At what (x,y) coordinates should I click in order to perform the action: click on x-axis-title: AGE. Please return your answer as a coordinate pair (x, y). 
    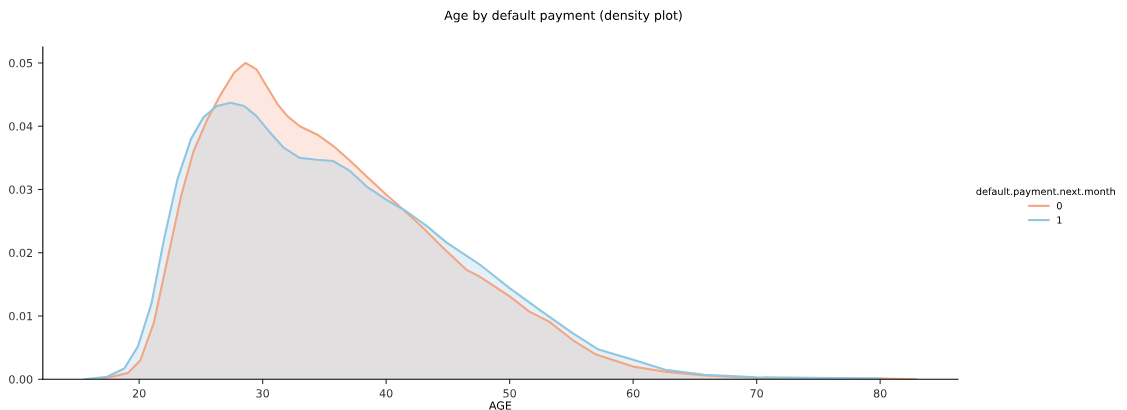
    Looking at the image, I should click on (500, 405).